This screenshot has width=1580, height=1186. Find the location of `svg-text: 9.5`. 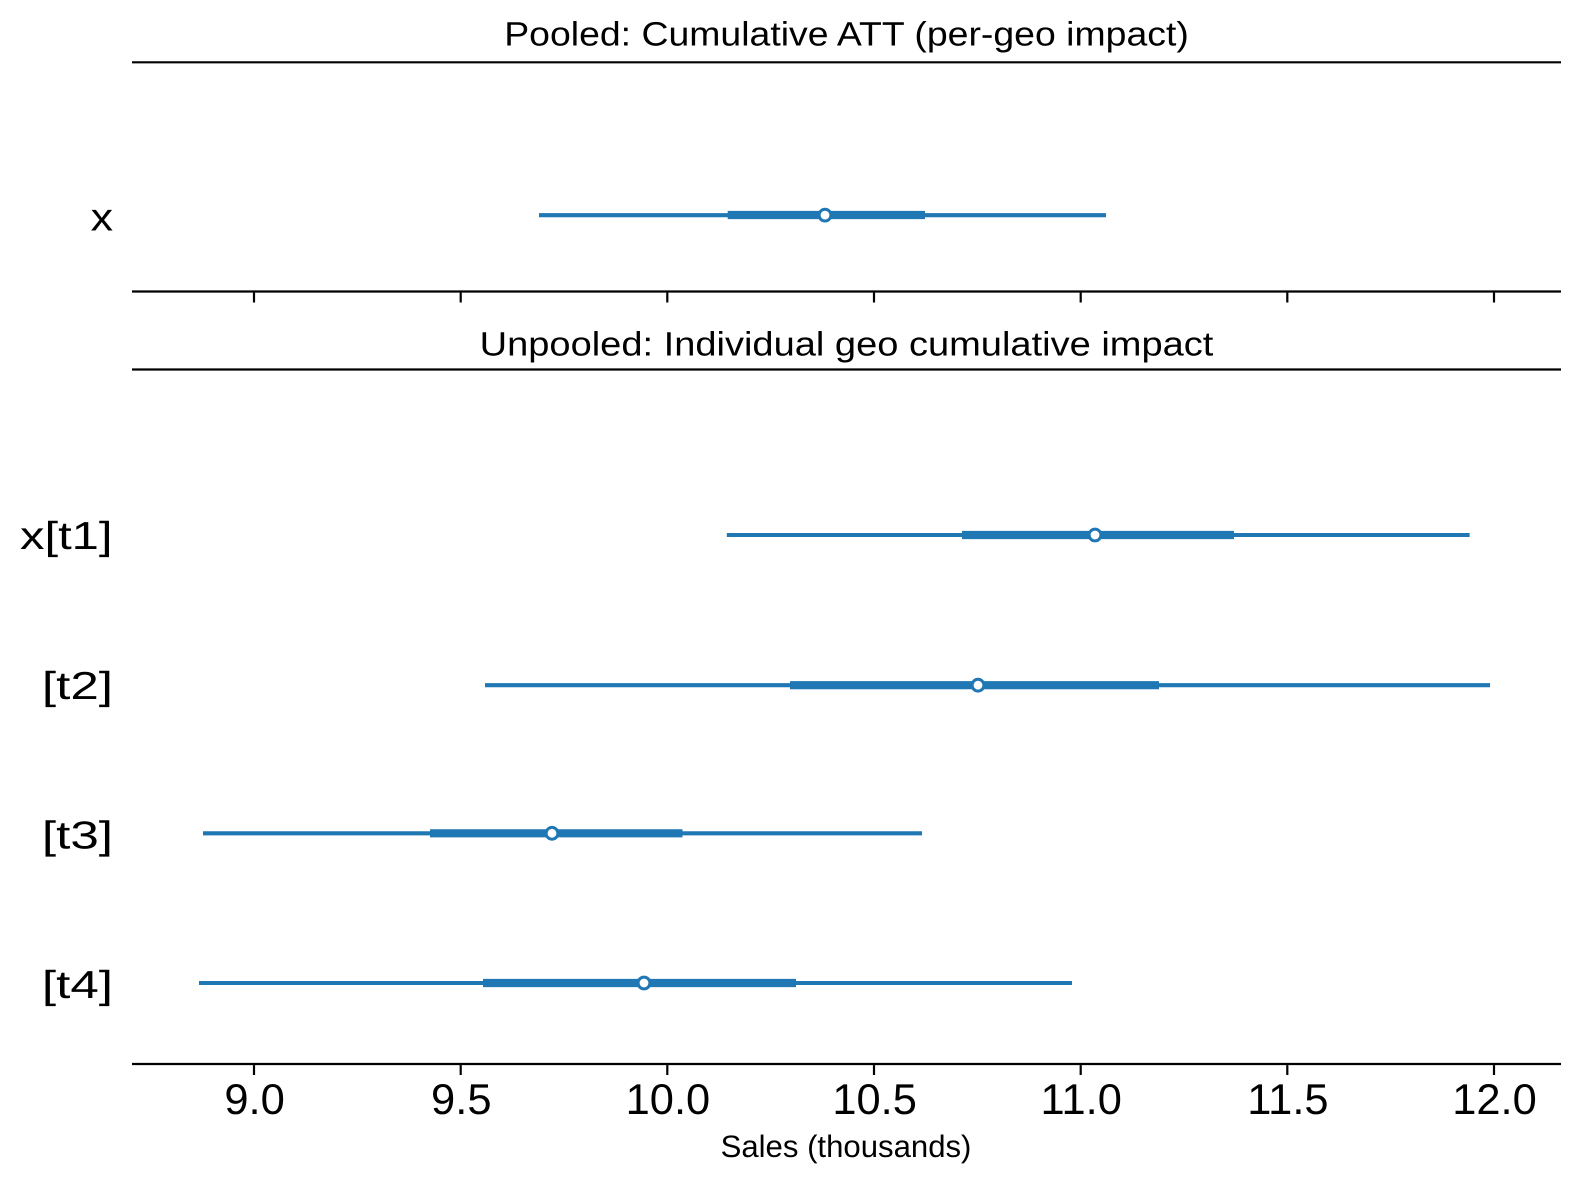

svg-text: 9.5 is located at coordinates (461, 1100).